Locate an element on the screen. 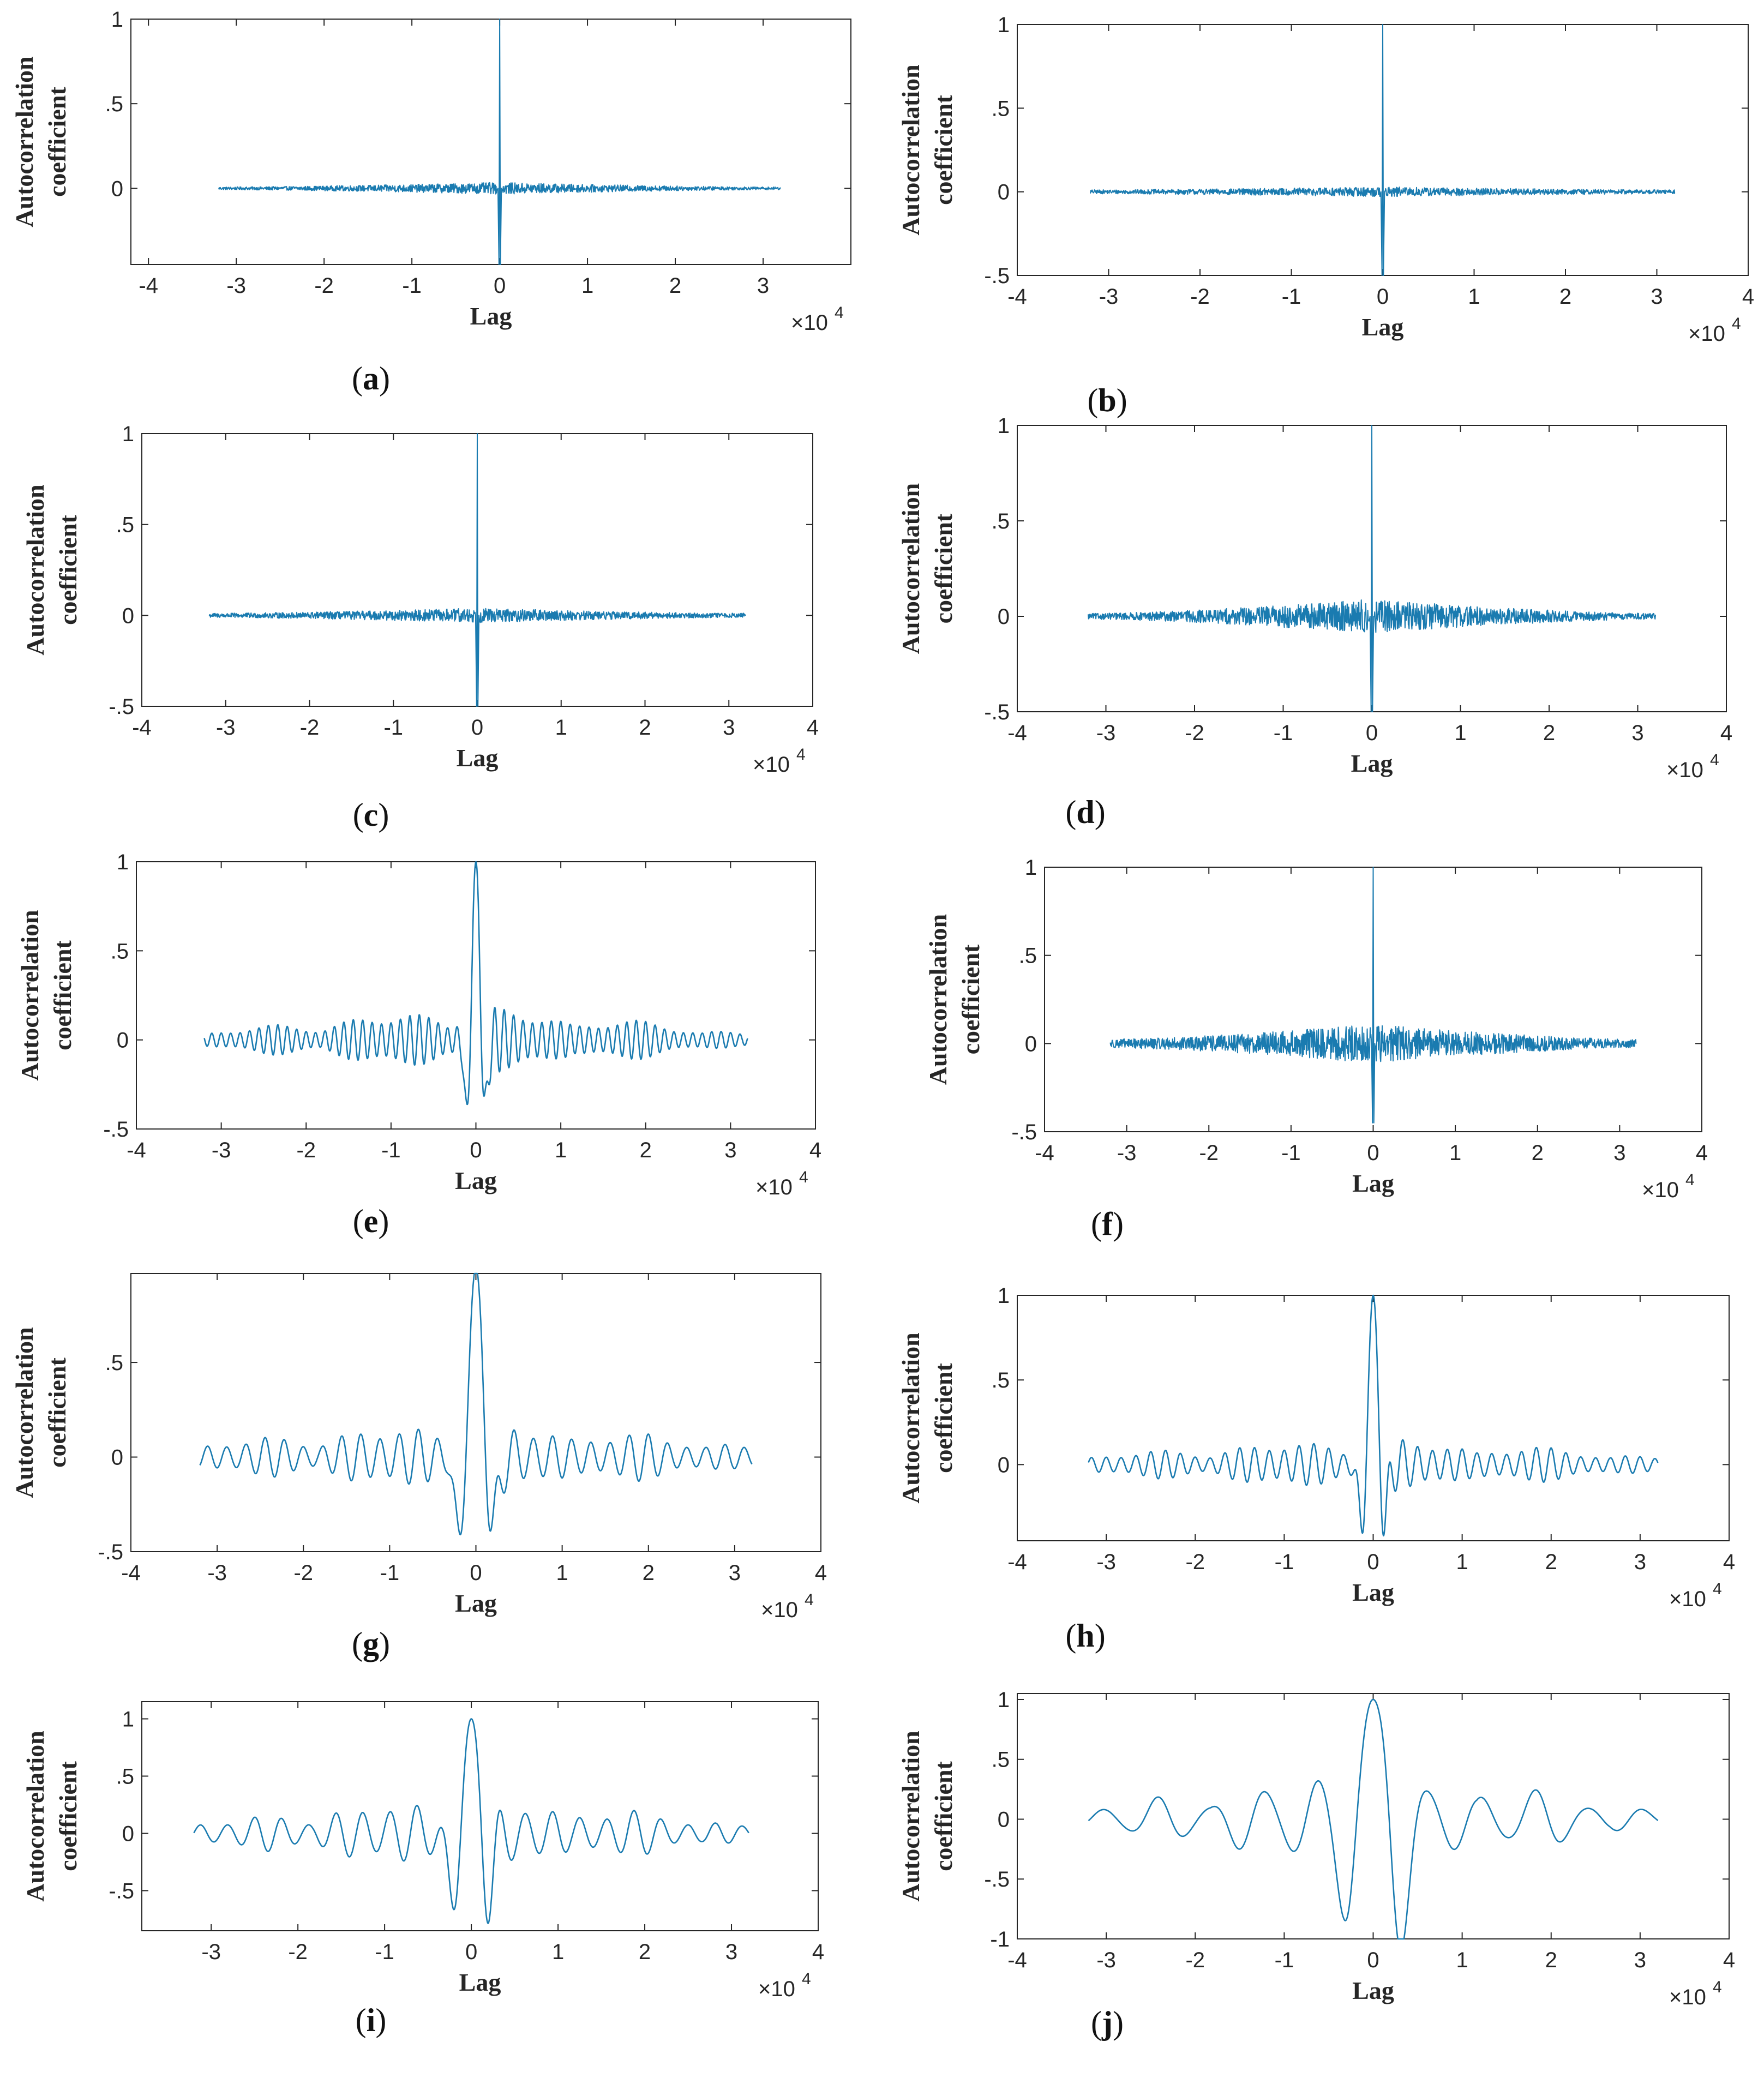  panel-caption-letter: h is located at coordinates (1085, 1636).